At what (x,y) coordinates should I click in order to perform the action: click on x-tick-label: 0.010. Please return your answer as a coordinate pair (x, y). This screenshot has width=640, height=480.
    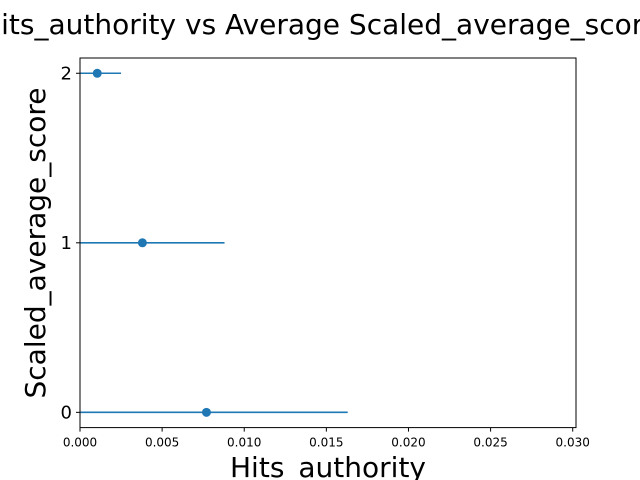
    Looking at the image, I should click on (244, 443).